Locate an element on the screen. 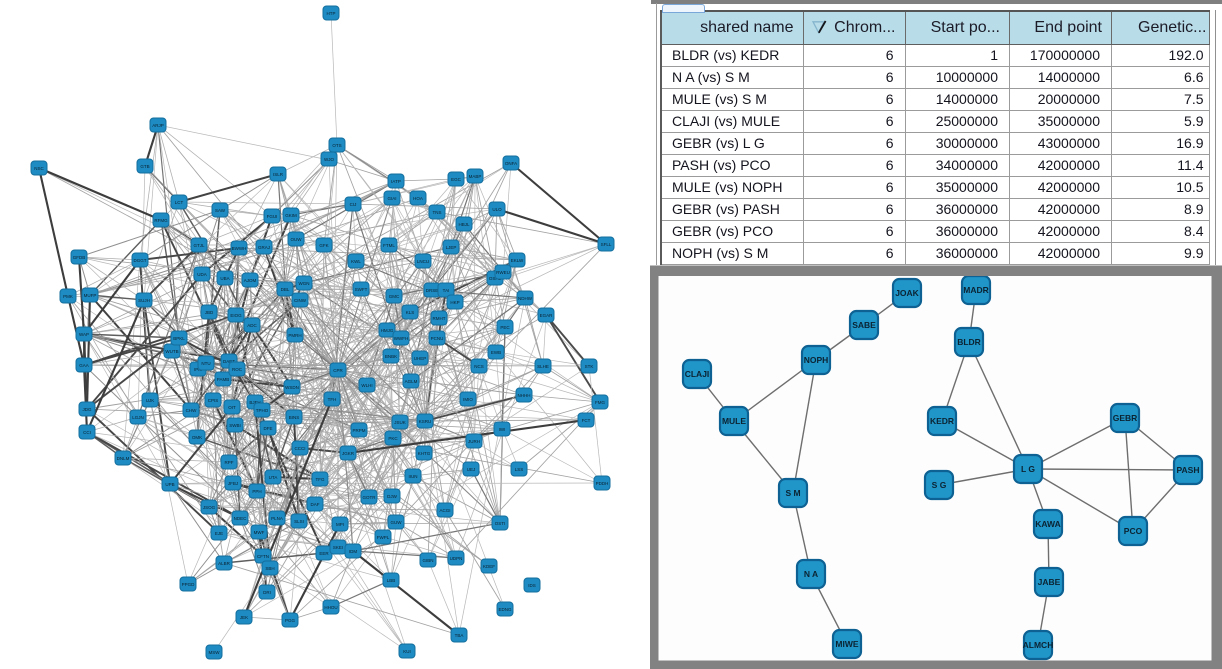  svg-text: PMRH is located at coordinates (294, 335).